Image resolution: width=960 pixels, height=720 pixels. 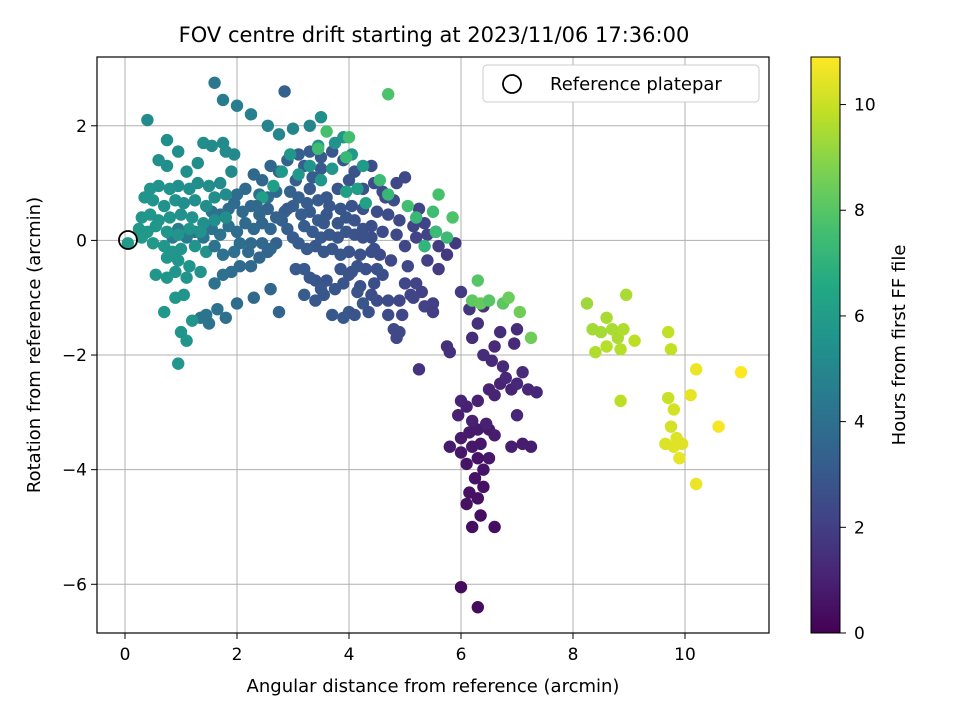 What do you see at coordinates (621, 83) in the screenshot?
I see `legend: Reference platepar` at bounding box center [621, 83].